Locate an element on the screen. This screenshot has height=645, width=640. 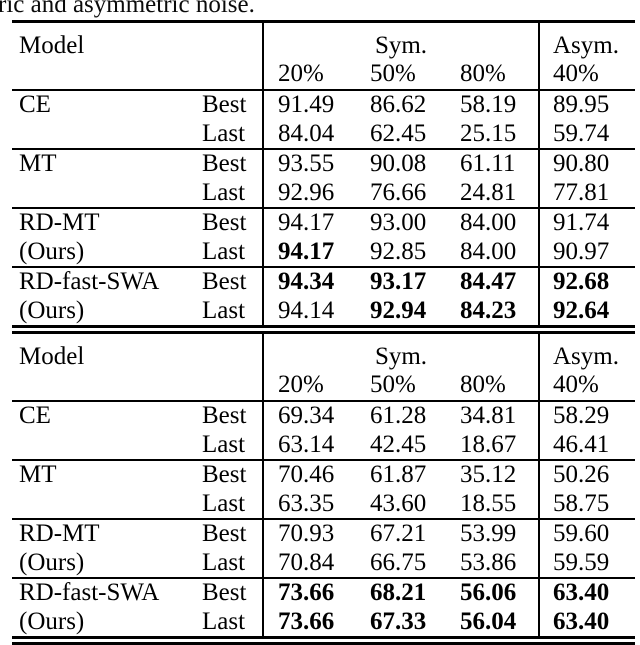
value-cell: 58.19 is located at coordinates (488, 104).